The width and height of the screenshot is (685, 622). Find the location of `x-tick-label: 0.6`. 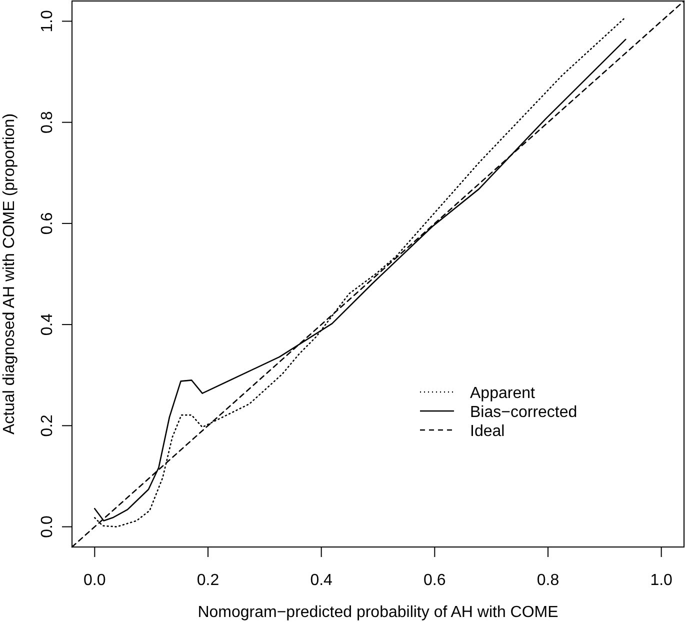

x-tick-label: 0.6 is located at coordinates (435, 580).